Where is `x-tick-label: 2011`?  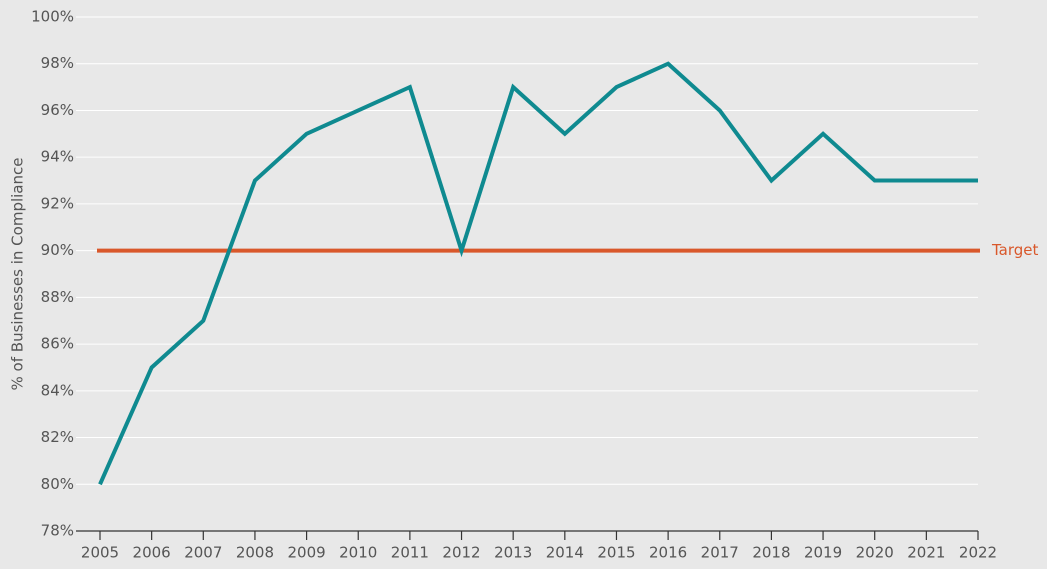 x-tick-label: 2011 is located at coordinates (410, 553).